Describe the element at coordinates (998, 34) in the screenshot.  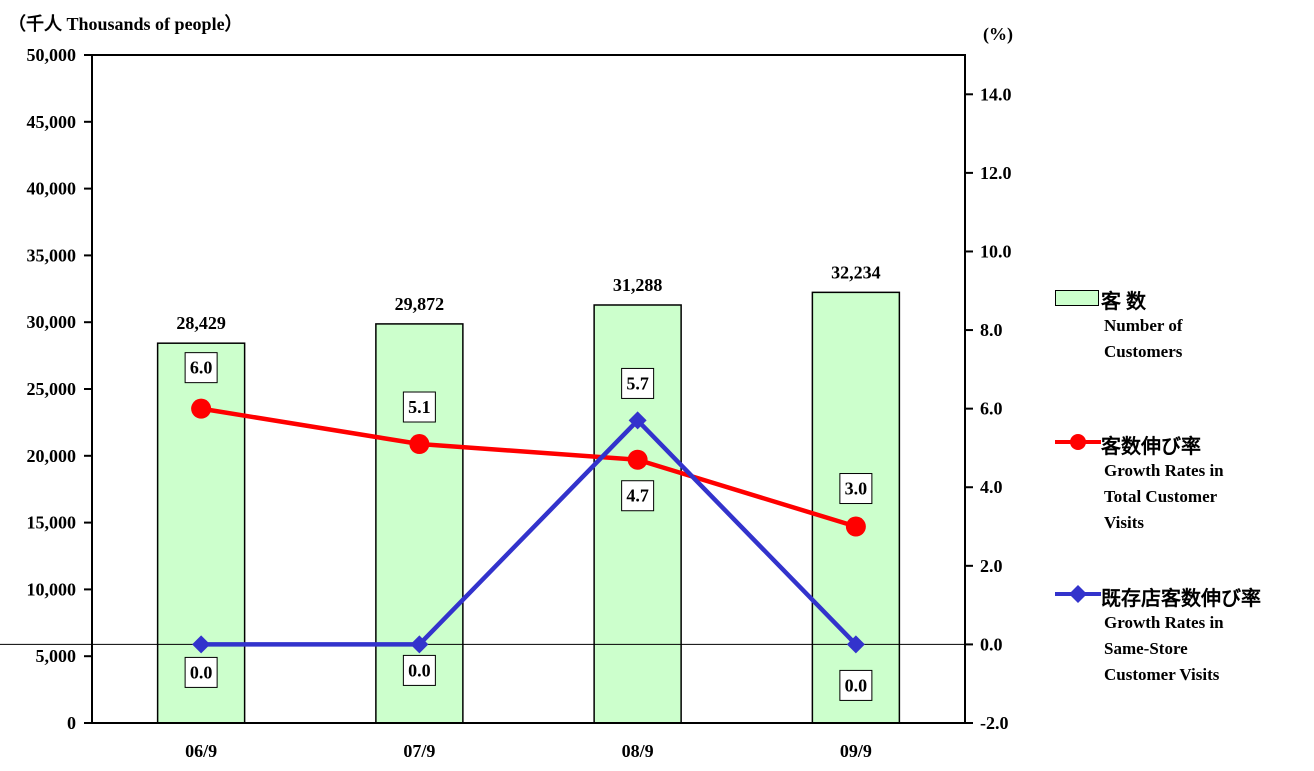
I see `right-axis-unit-label: (%)` at that location.